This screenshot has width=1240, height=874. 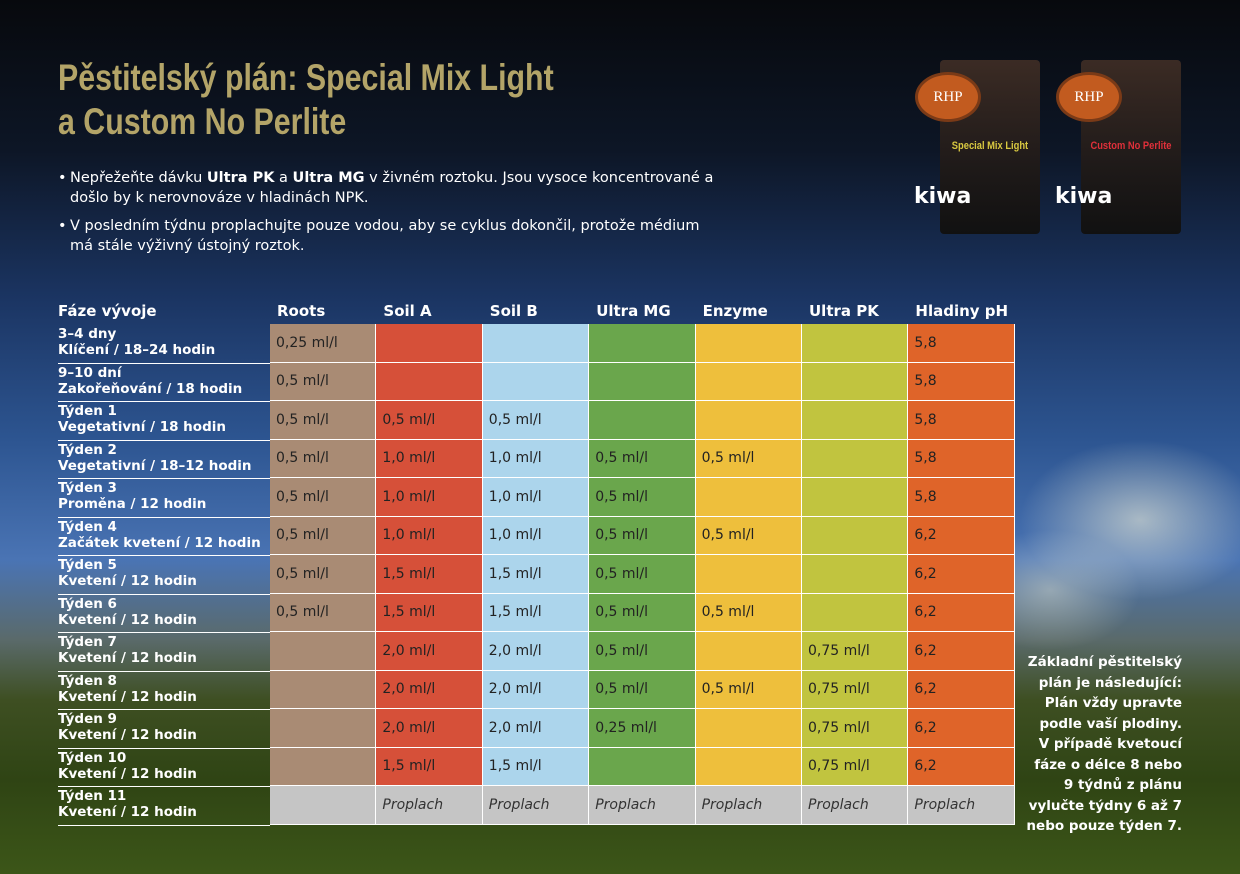 I want to click on phase-line: Týden 3, so click(x=87, y=488).